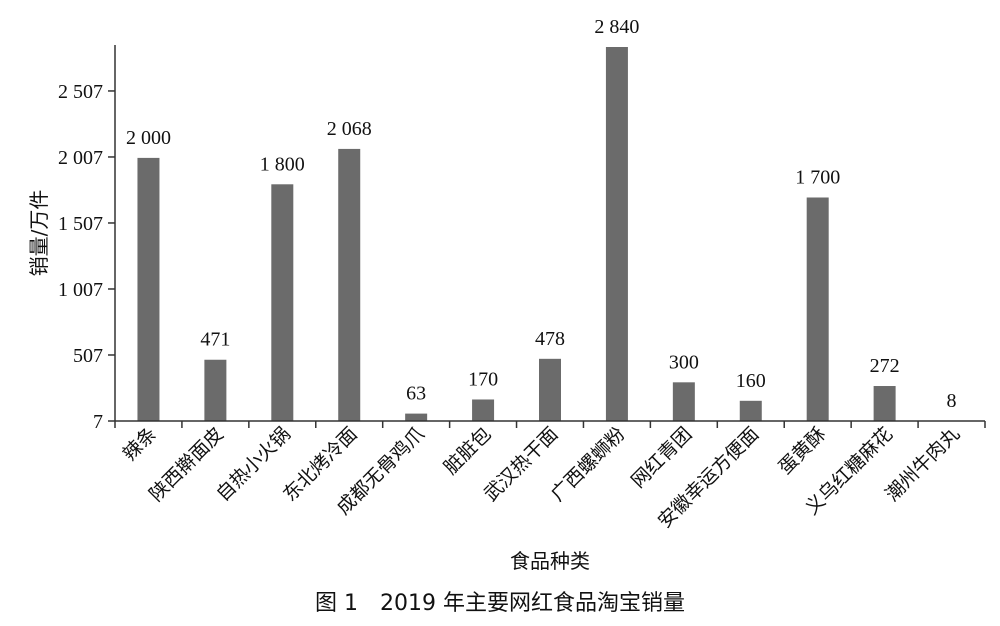 This screenshot has width=1000, height=626. What do you see at coordinates (500, 603) in the screenshot?
I see `figure-caption: 图 1 2019 年主要网红食品淘宝销量` at bounding box center [500, 603].